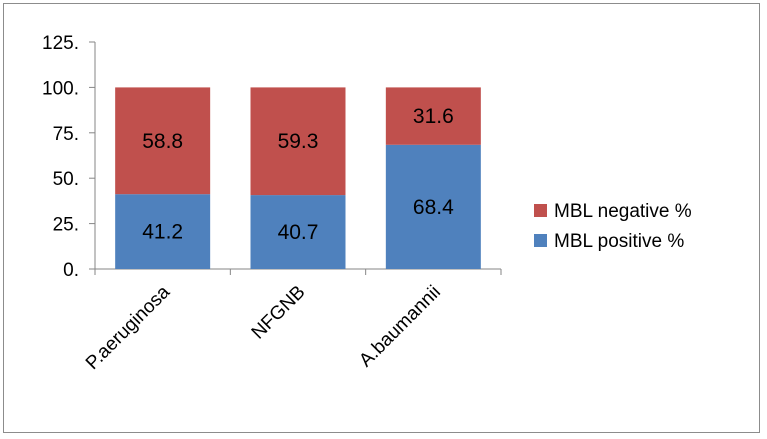 The image size is (767, 439). I want to click on y-tick-label: 25., so click(66, 225).